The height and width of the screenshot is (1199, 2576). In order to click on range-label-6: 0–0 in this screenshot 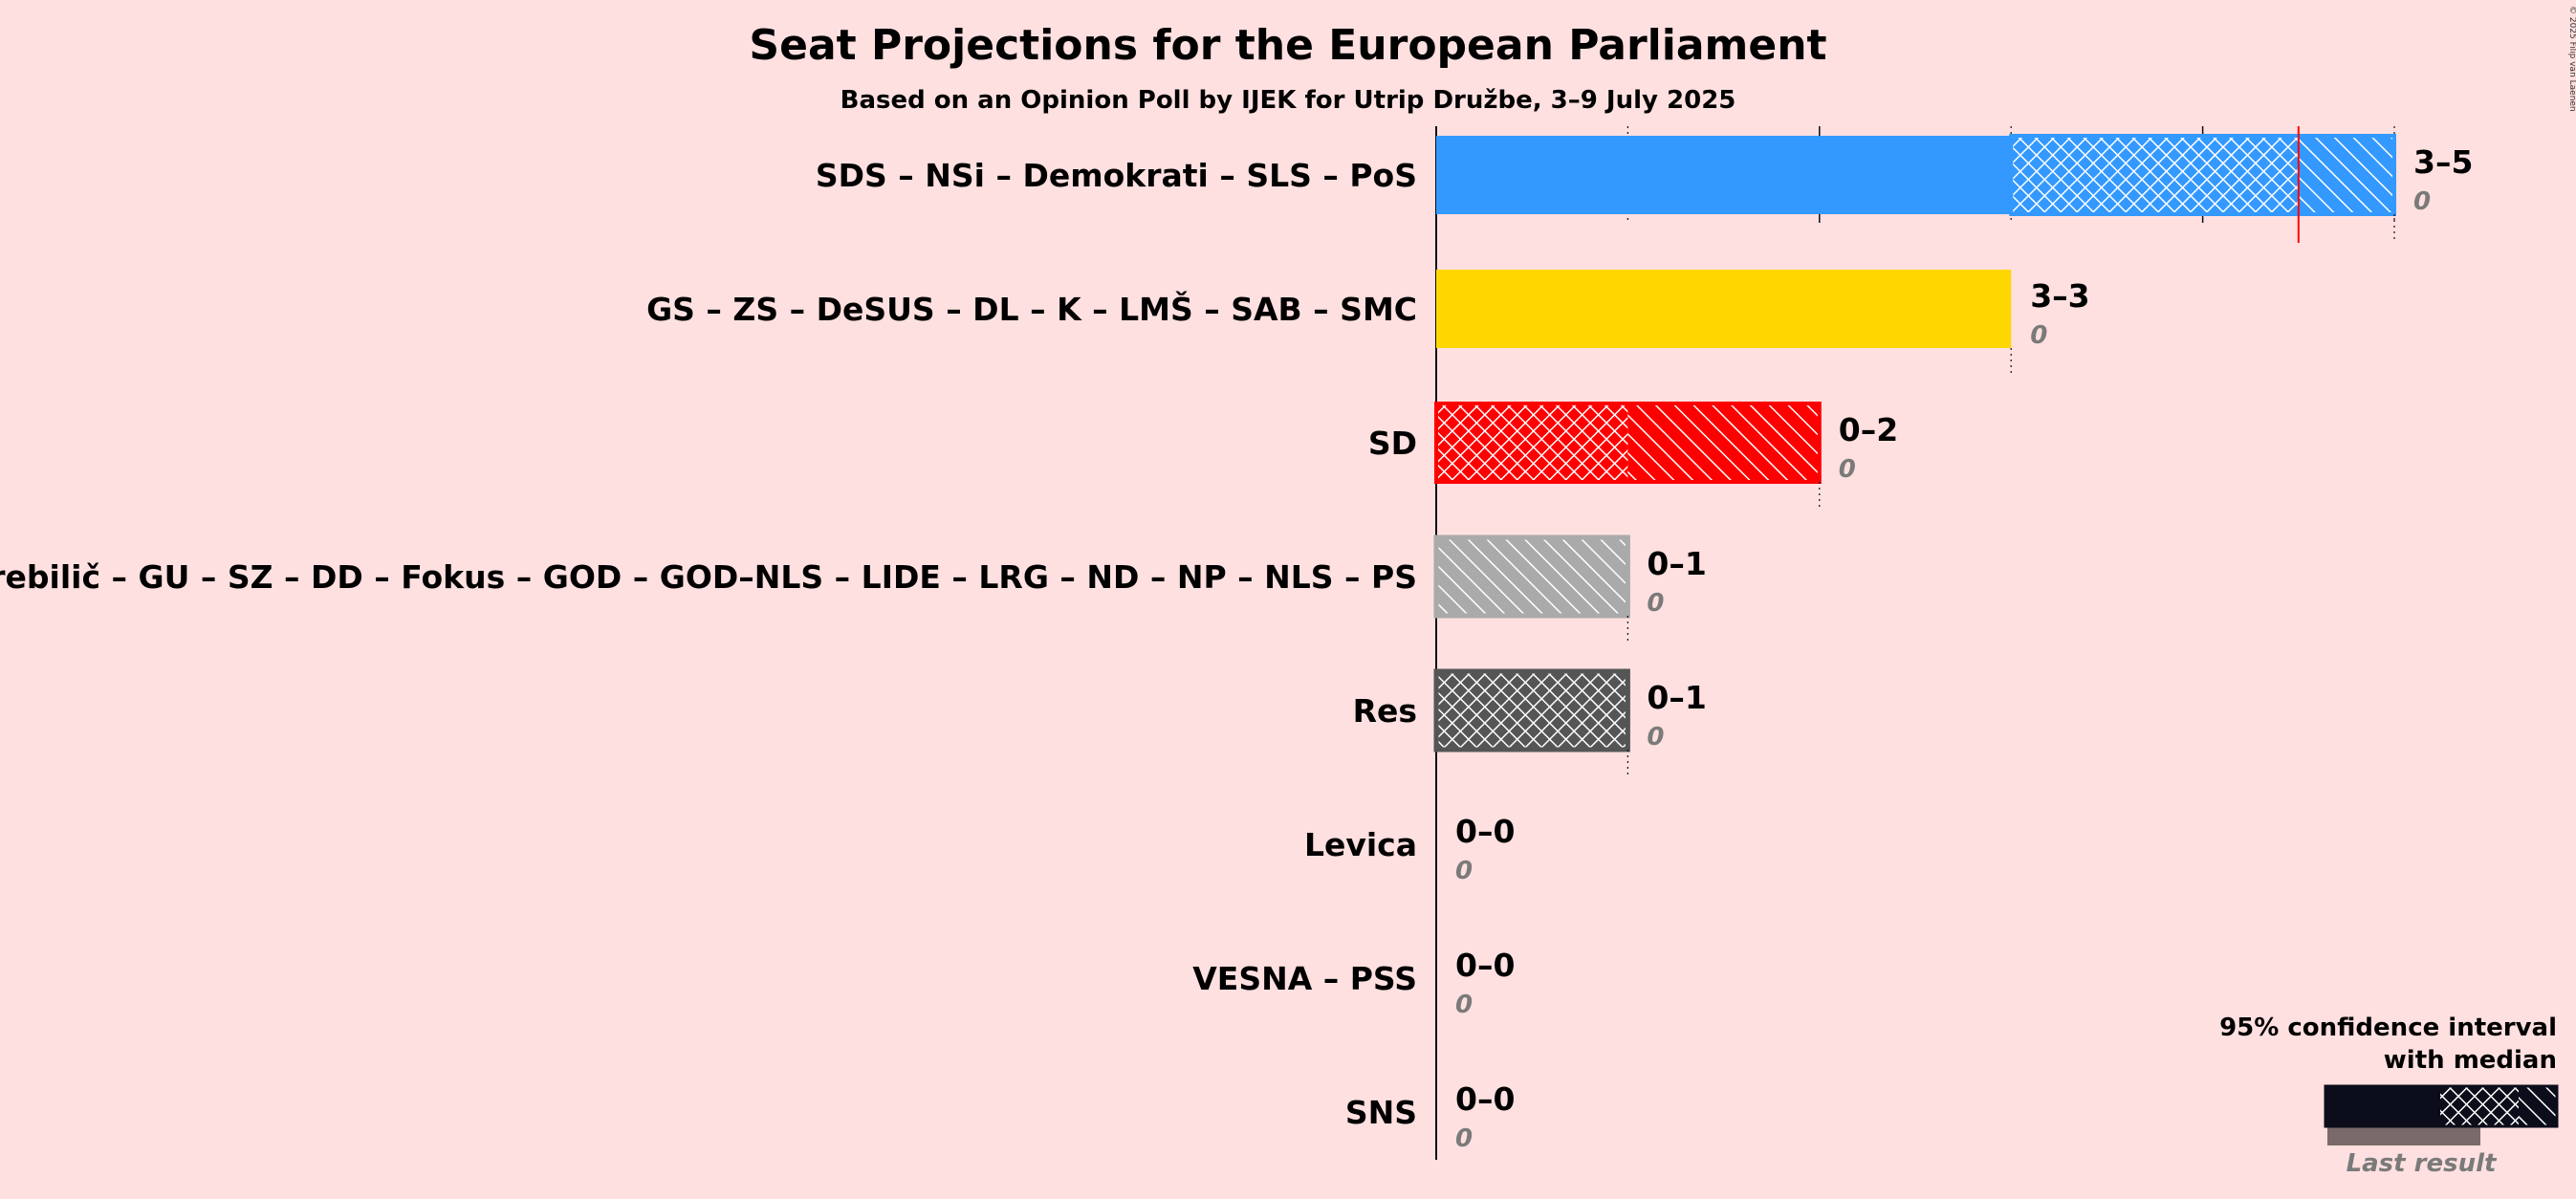, I will do `click(1485, 965)`.